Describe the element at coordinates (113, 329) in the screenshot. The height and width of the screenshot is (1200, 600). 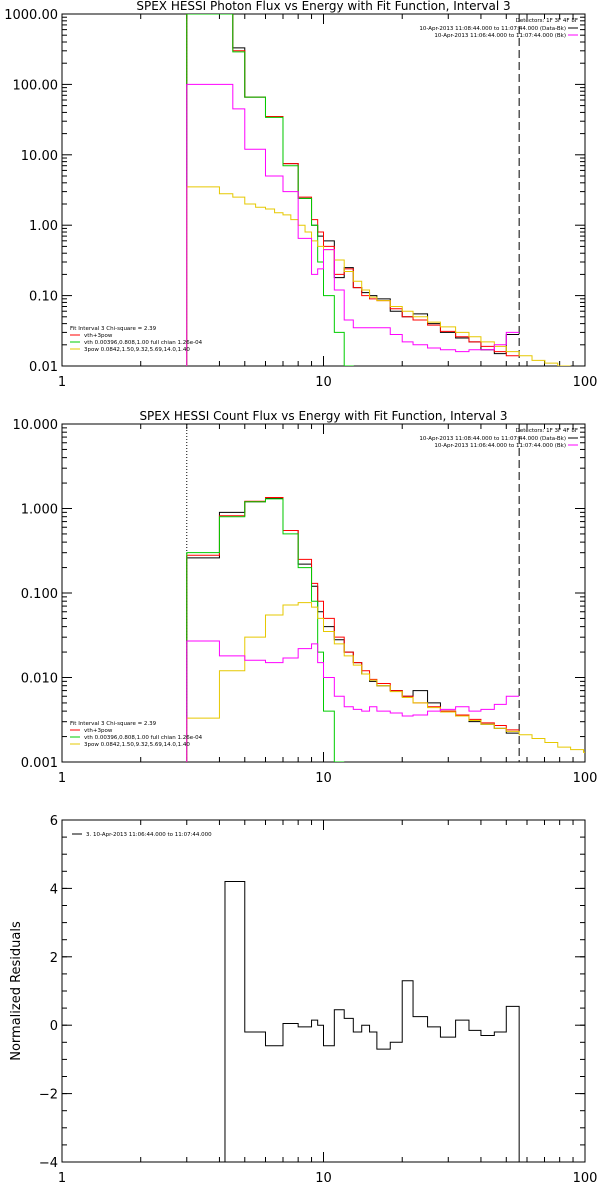
I see `photon-flux-legend-left-header: Fit Interval 3 Chi-square = 2.39` at that location.